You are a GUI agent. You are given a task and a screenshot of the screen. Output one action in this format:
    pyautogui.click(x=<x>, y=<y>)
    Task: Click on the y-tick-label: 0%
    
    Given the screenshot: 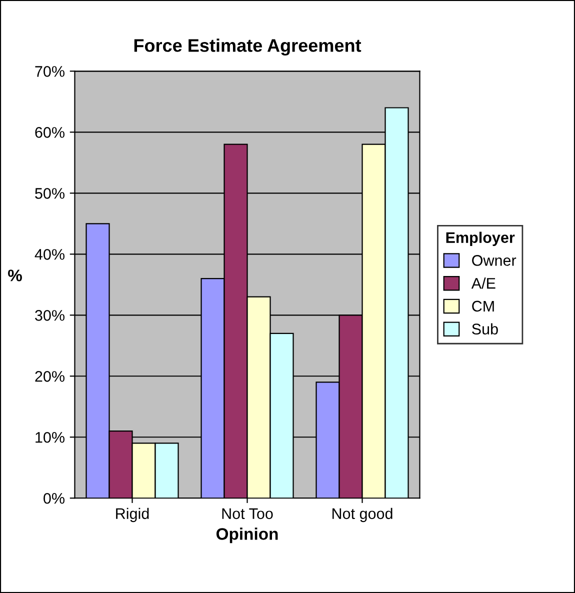 What is the action you would take?
    pyautogui.click(x=54, y=498)
    